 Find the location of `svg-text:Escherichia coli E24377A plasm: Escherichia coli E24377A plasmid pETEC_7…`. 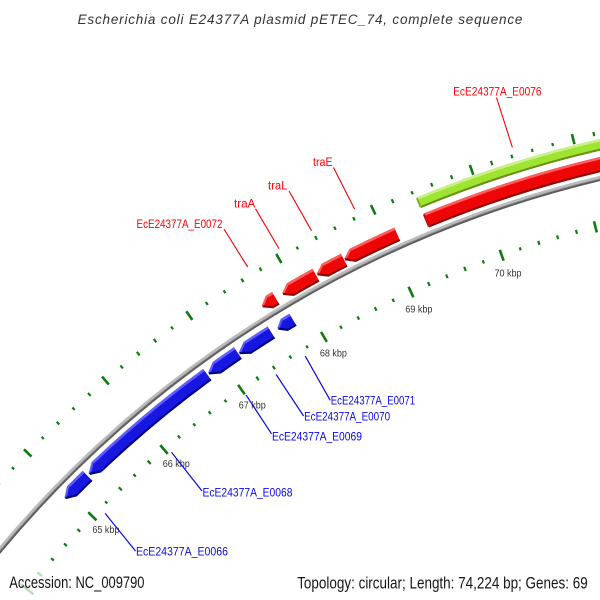

svg-text:Escherichia coli E24377A plasm: Escherichia coli E24377A plasmid pETEC_7… is located at coordinates (300, 19).